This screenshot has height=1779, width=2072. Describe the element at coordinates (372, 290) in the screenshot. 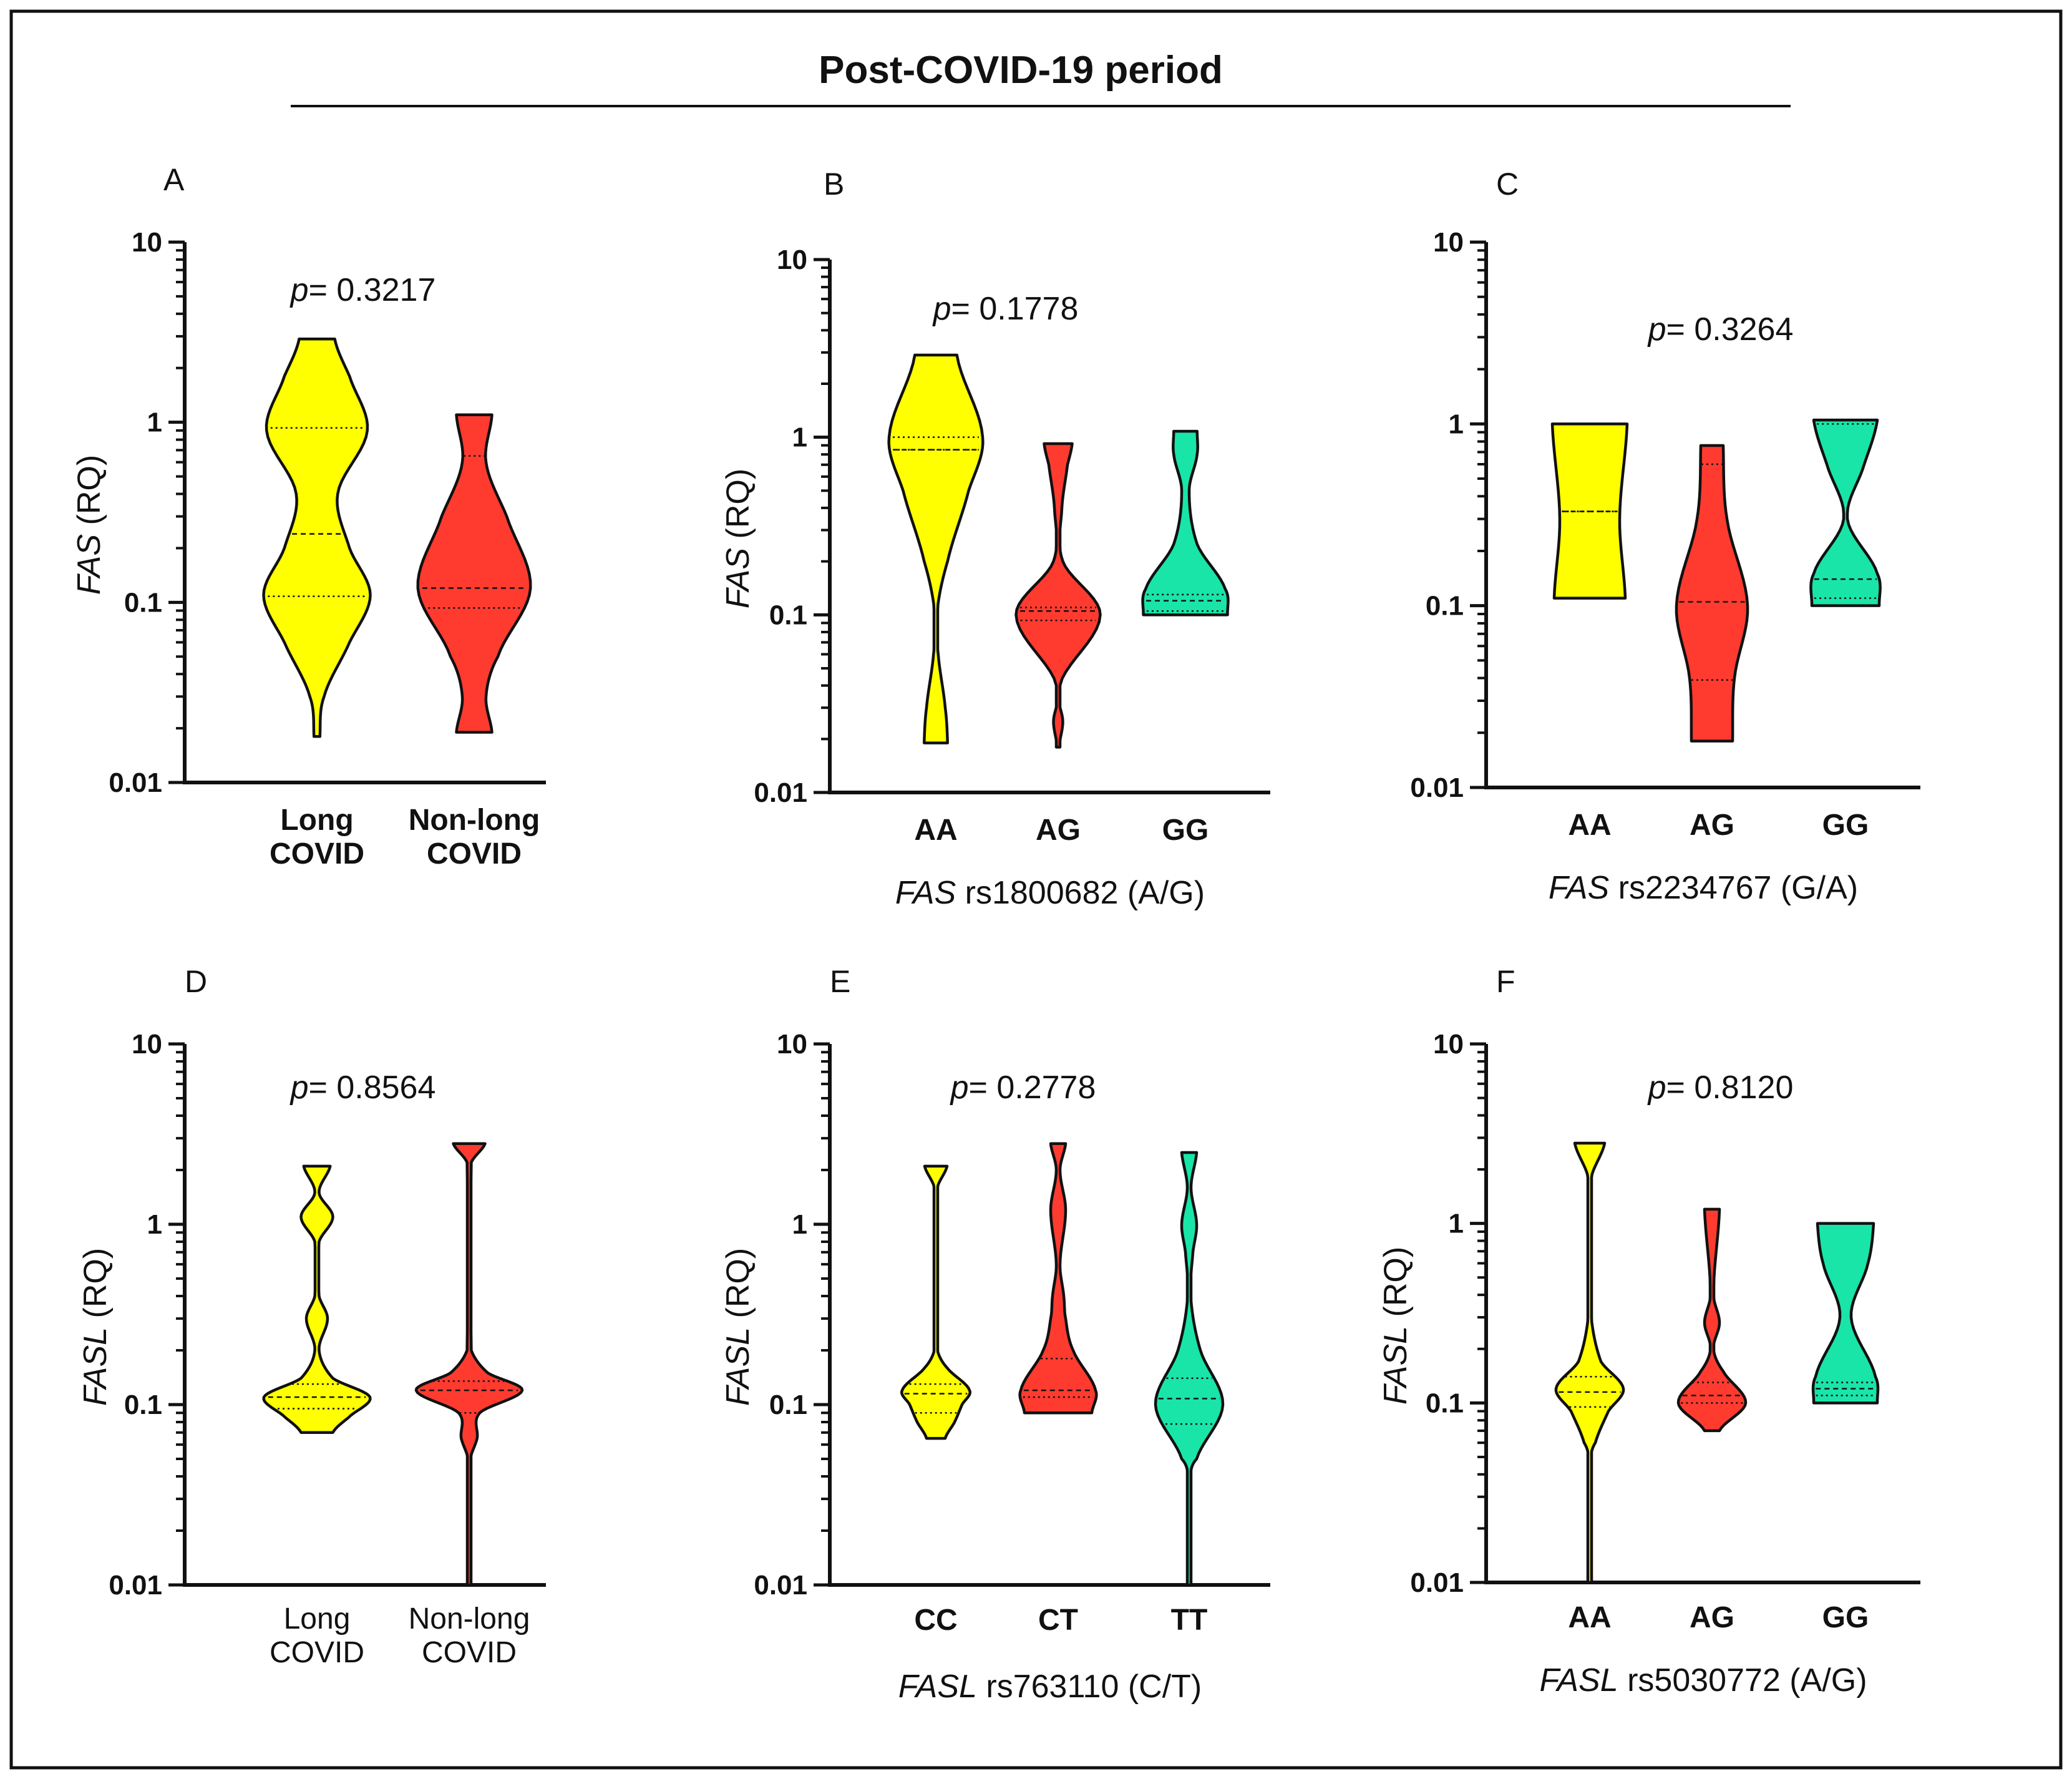

I see `p-value-number: = 0.3217` at that location.